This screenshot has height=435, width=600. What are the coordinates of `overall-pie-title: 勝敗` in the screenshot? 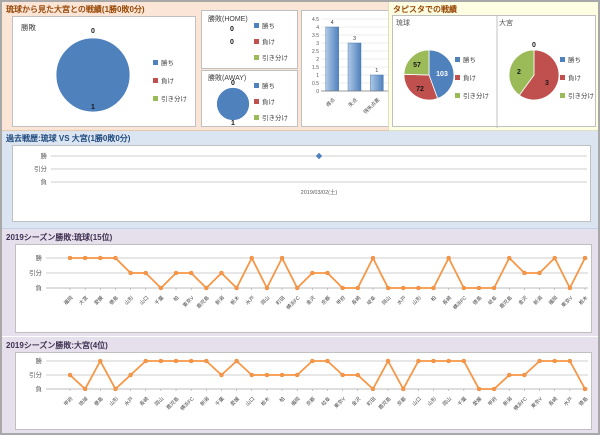 It's located at (28, 27).